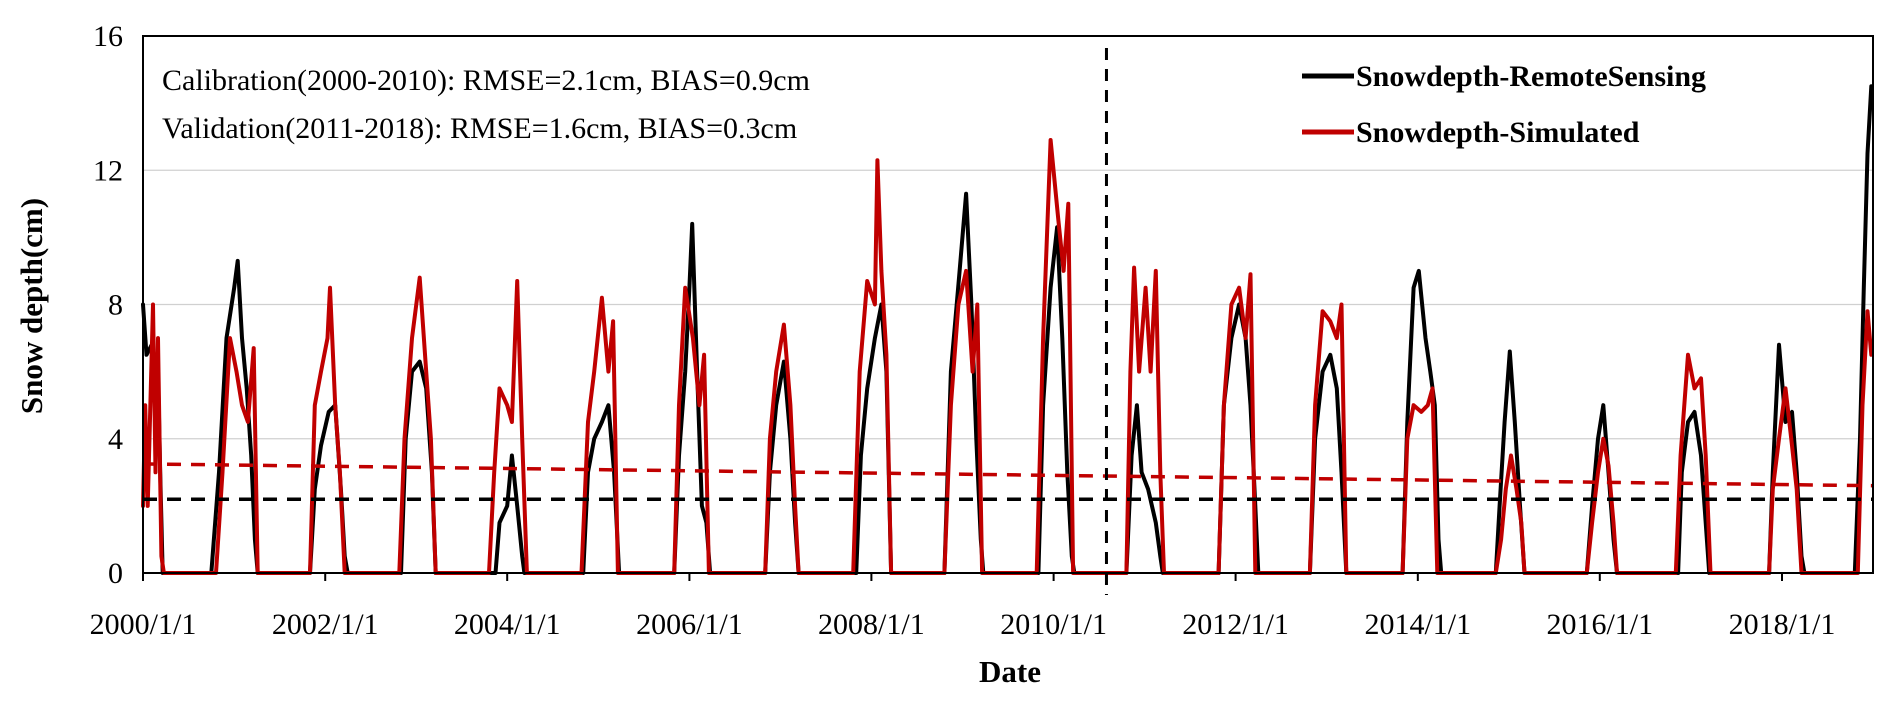 The height and width of the screenshot is (703, 1892). I want to click on y-tick-label: 12, so click(108, 170).